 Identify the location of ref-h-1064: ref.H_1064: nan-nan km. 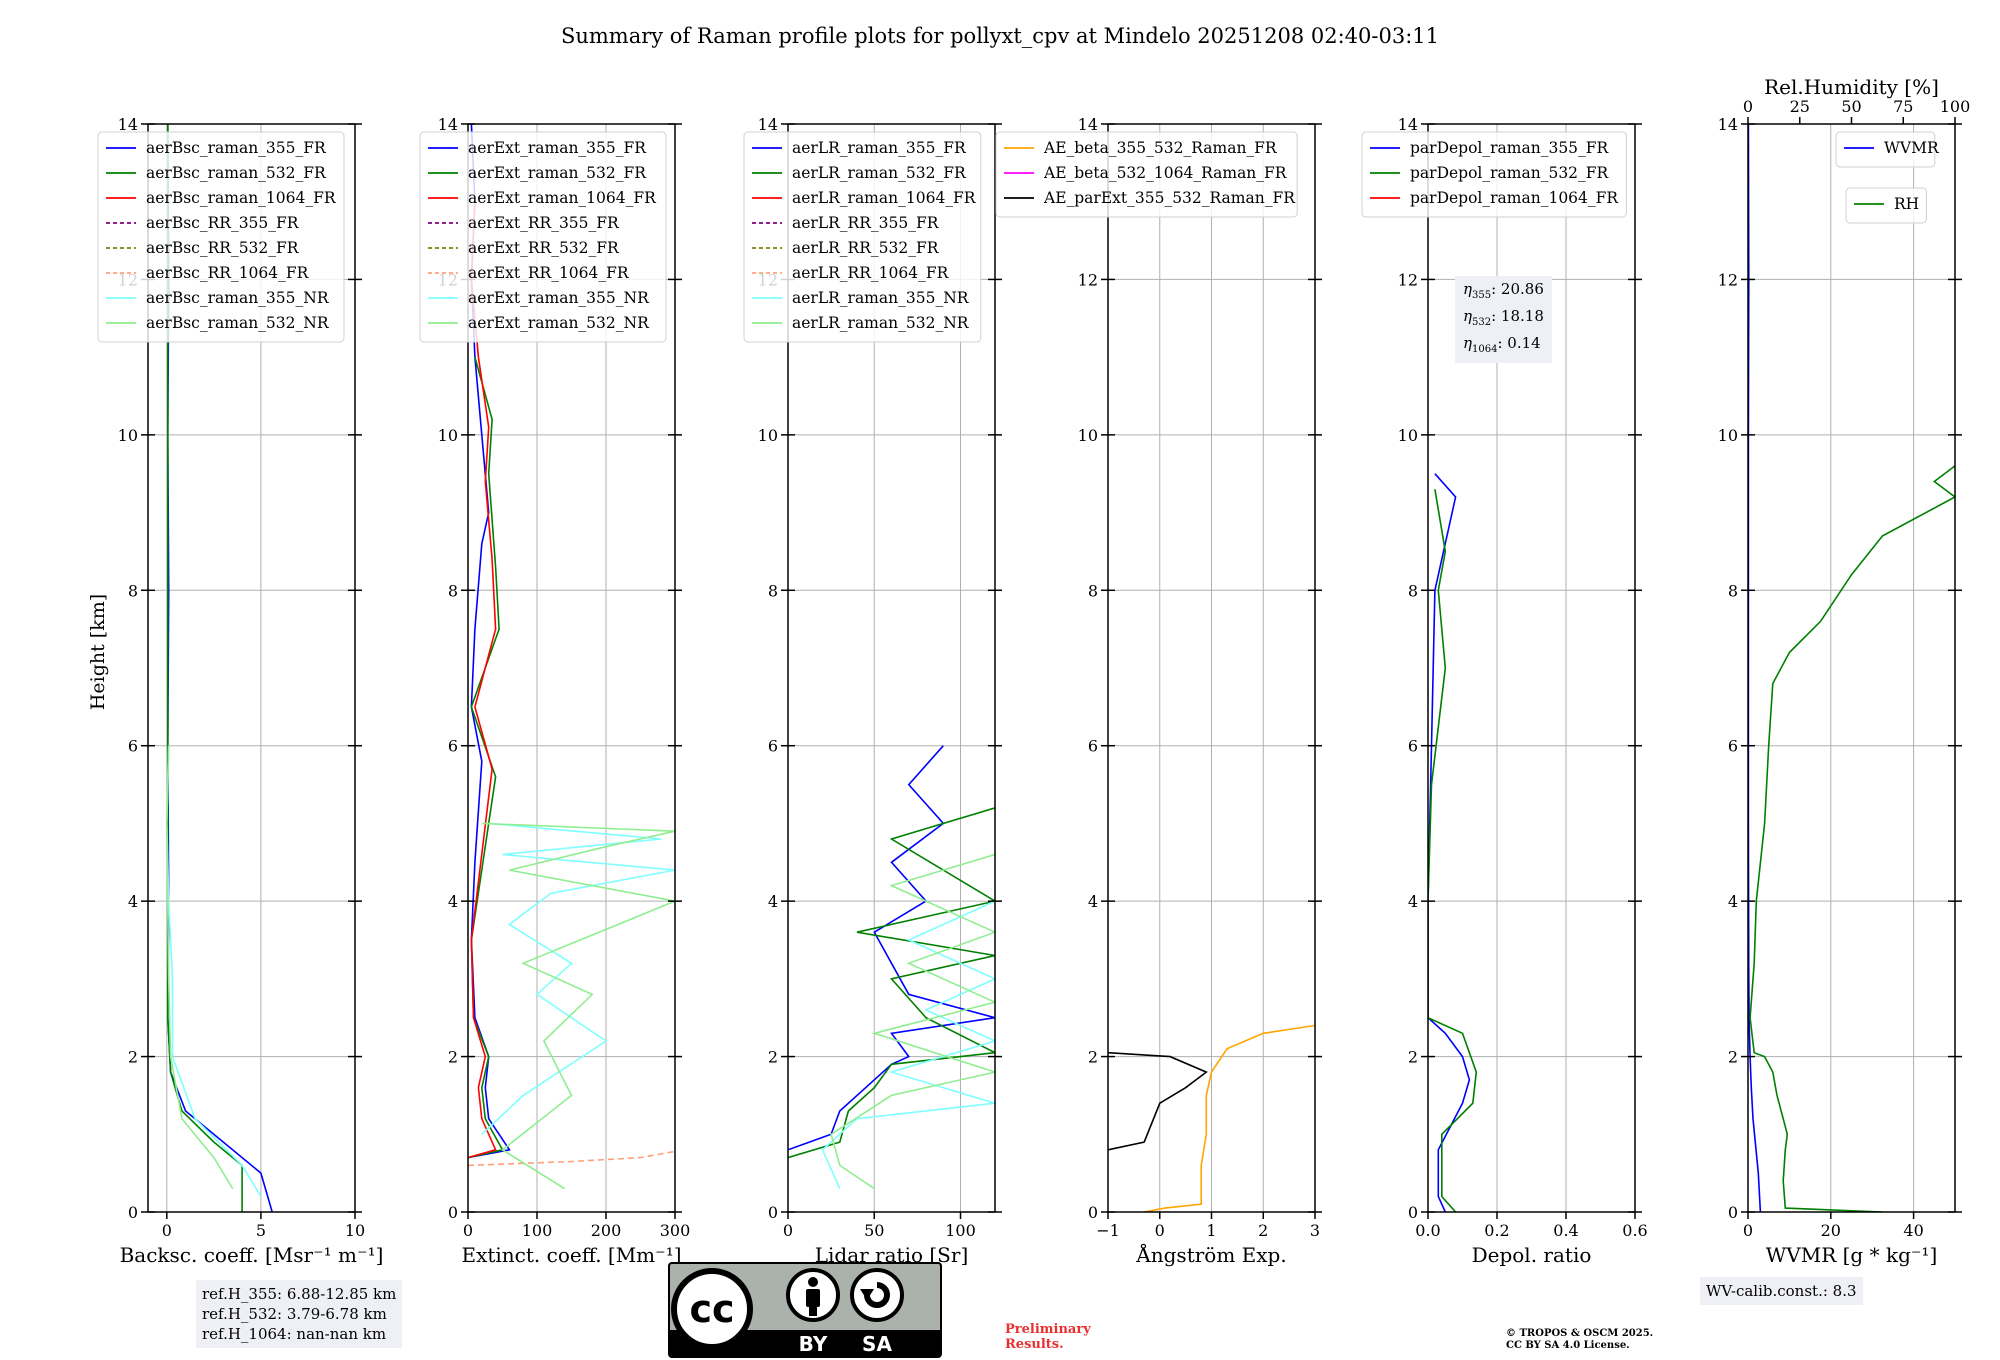
(294, 1334).